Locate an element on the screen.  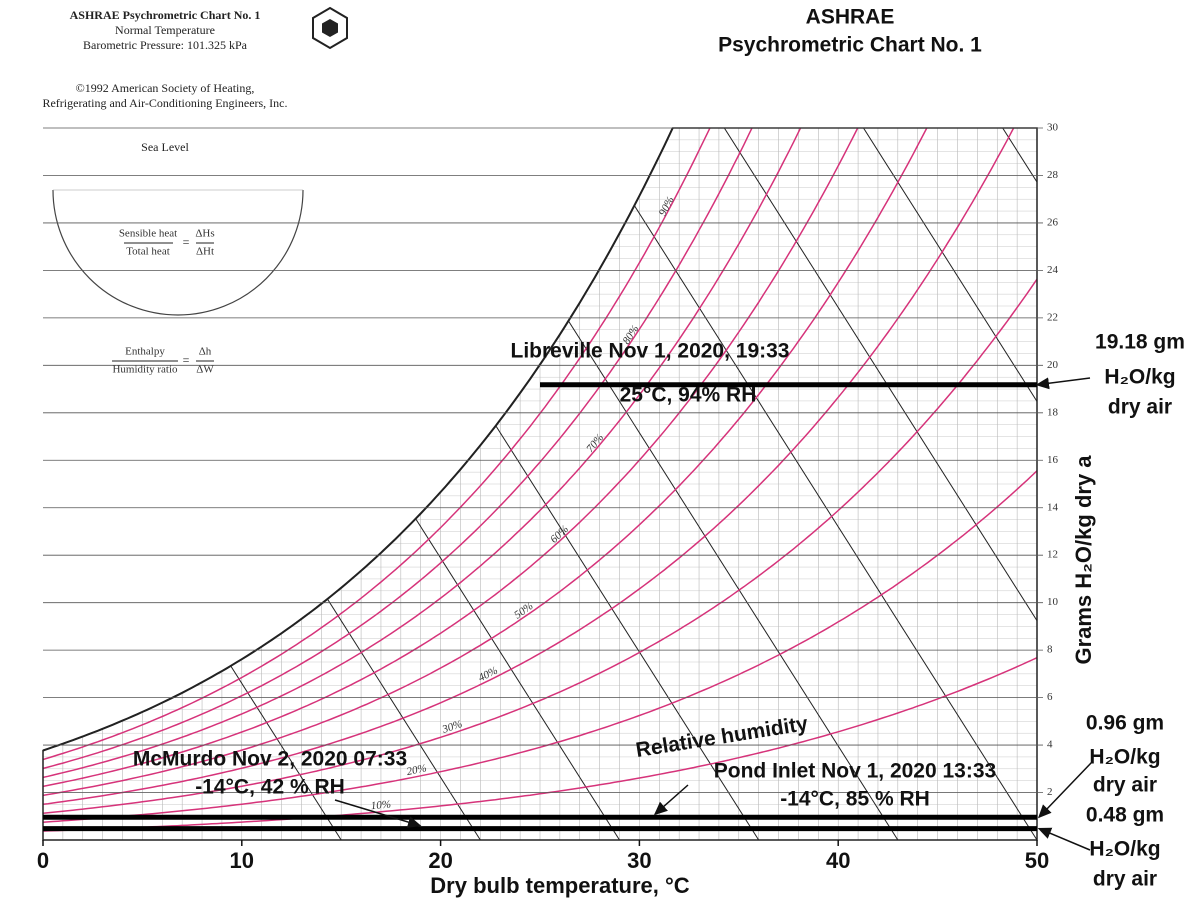
y-tick-label: 4 is located at coordinates (1050, 745).